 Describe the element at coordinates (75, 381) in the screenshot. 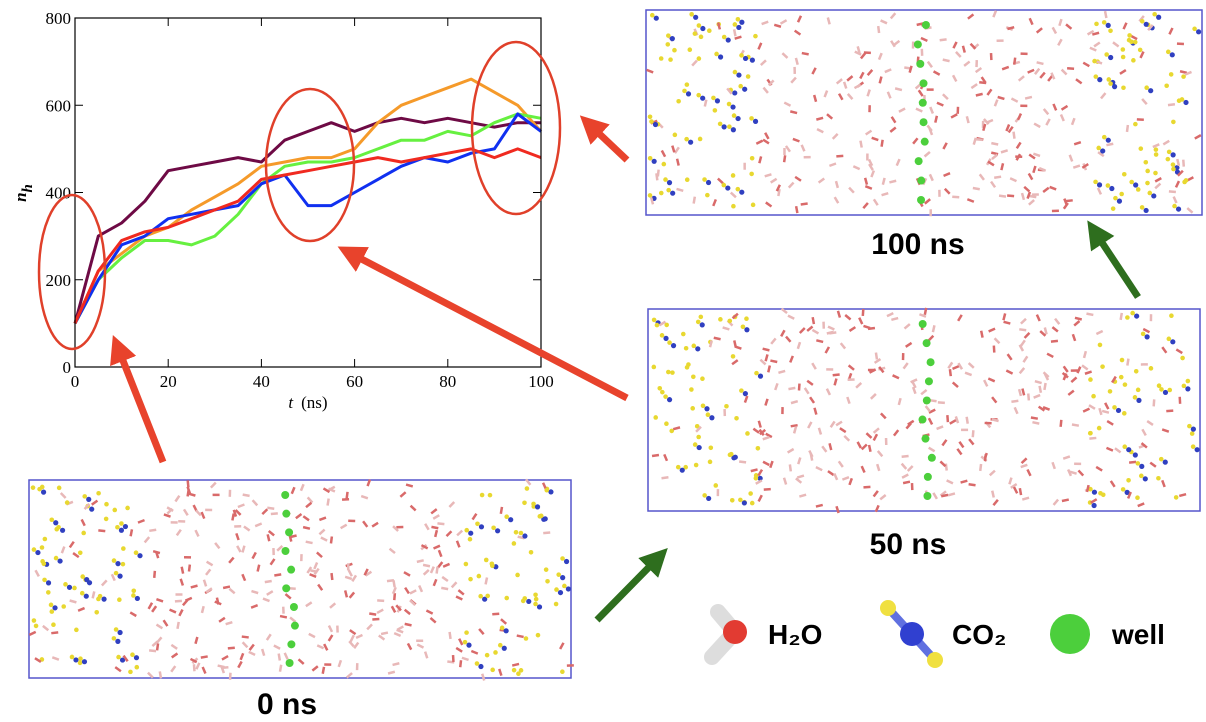

I see `x-tick-label: 0` at that location.